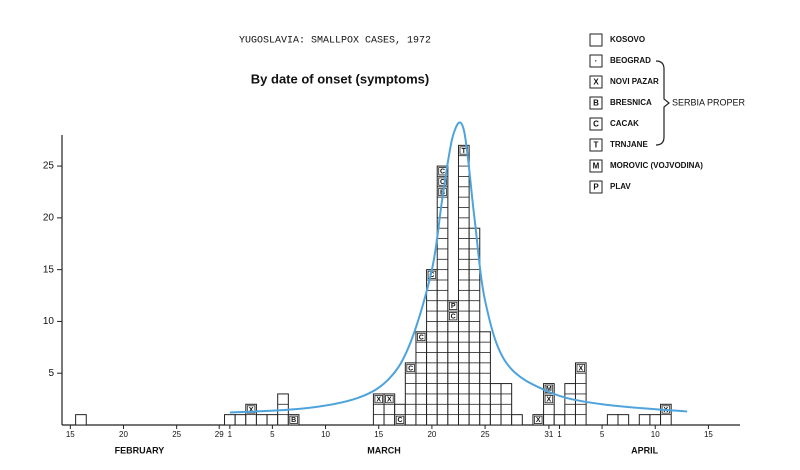  Describe the element at coordinates (140, 450) in the screenshot. I see `month-label: FEBRUARY` at that location.